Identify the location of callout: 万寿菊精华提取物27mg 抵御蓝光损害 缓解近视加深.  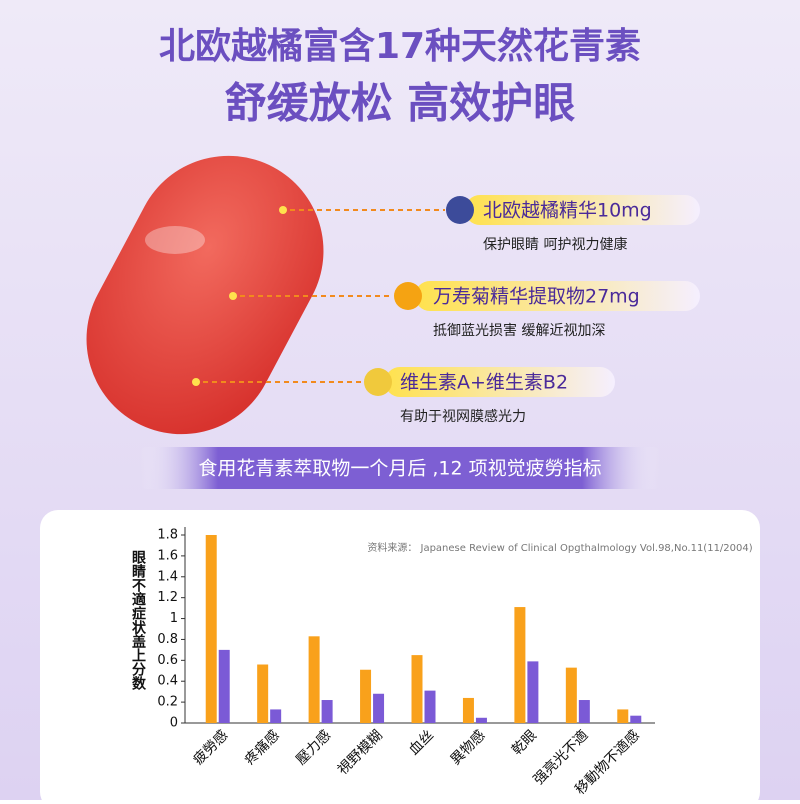
(464, 310).